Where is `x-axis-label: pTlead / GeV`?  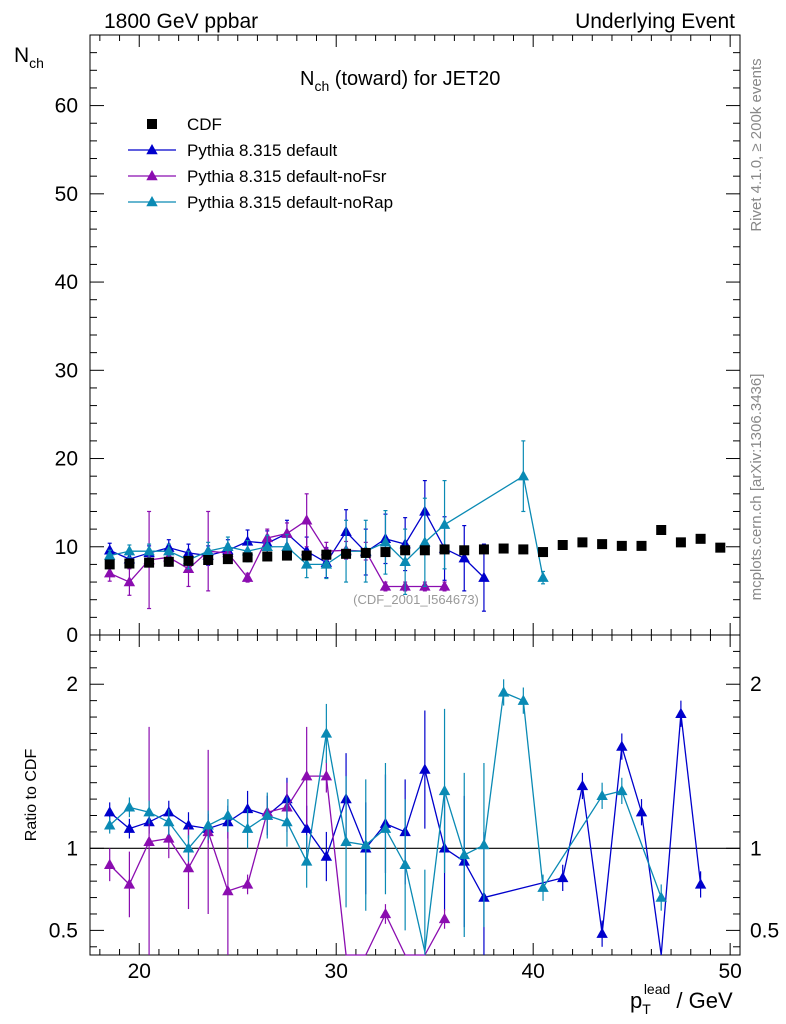 x-axis-label: pTlead / GeV is located at coordinates (681, 999).